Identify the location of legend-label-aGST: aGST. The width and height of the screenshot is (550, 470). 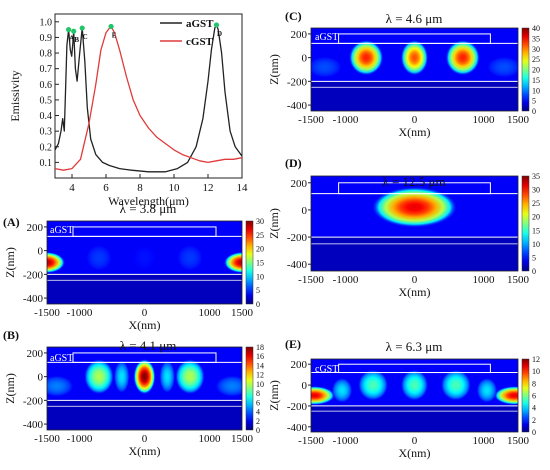
(200, 24).